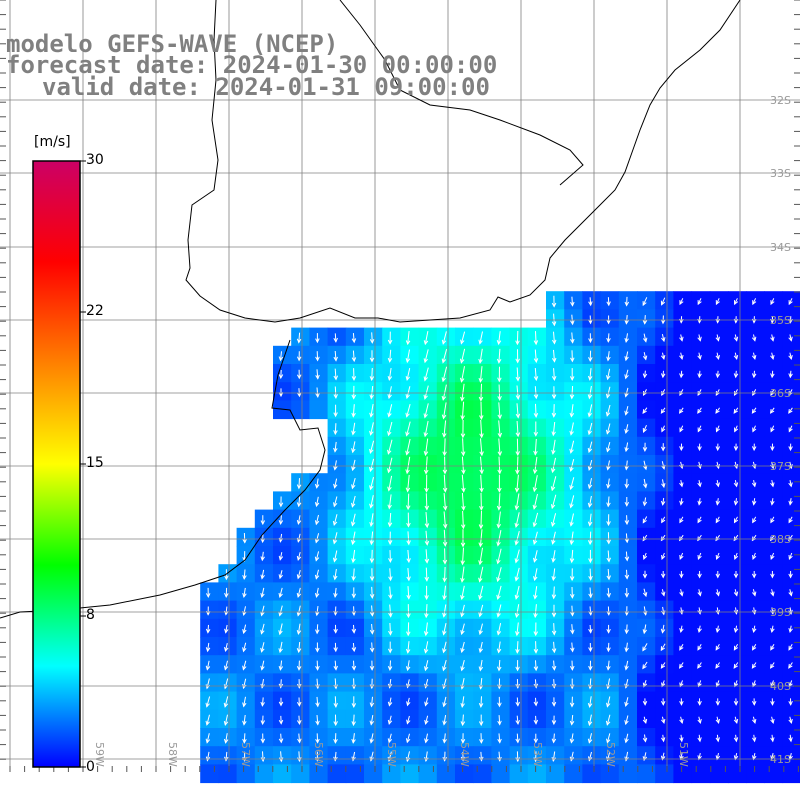 Image resolution: width=800 pixels, height=800 pixels. Describe the element at coordinates (52, 142) in the screenshot. I see `colorbar-unit: [m/s]` at that location.